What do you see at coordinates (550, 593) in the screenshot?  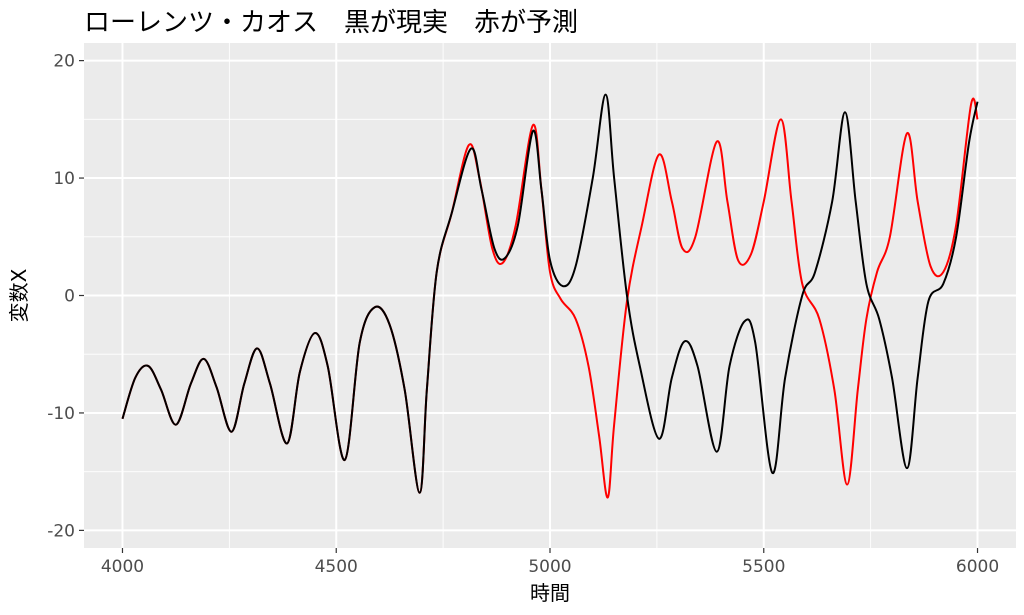 I see `x-axis-title: 時間` at bounding box center [550, 593].